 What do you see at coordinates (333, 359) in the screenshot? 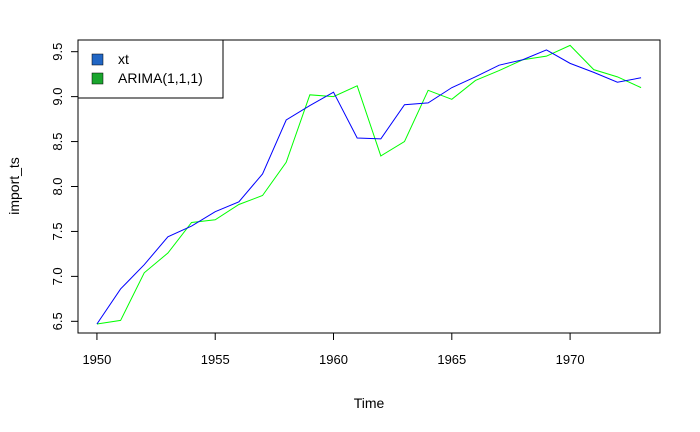
I see `x-tick-label: 1960` at bounding box center [333, 359].